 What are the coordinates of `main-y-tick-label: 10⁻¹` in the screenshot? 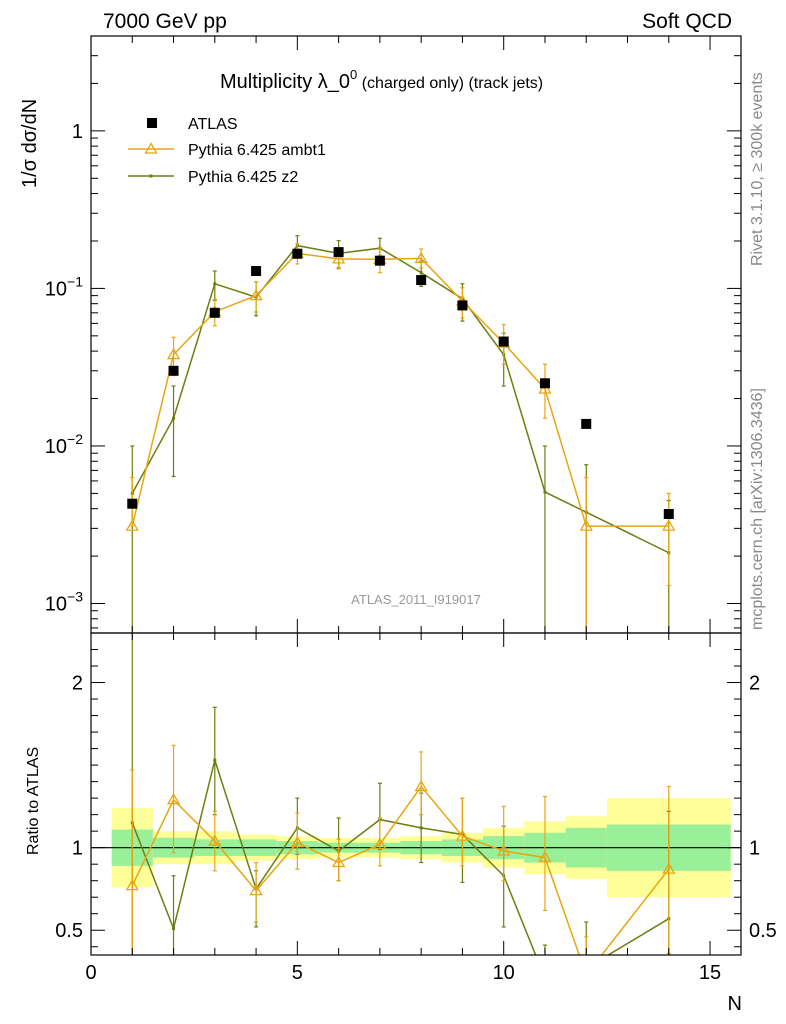 It's located at (64, 286).